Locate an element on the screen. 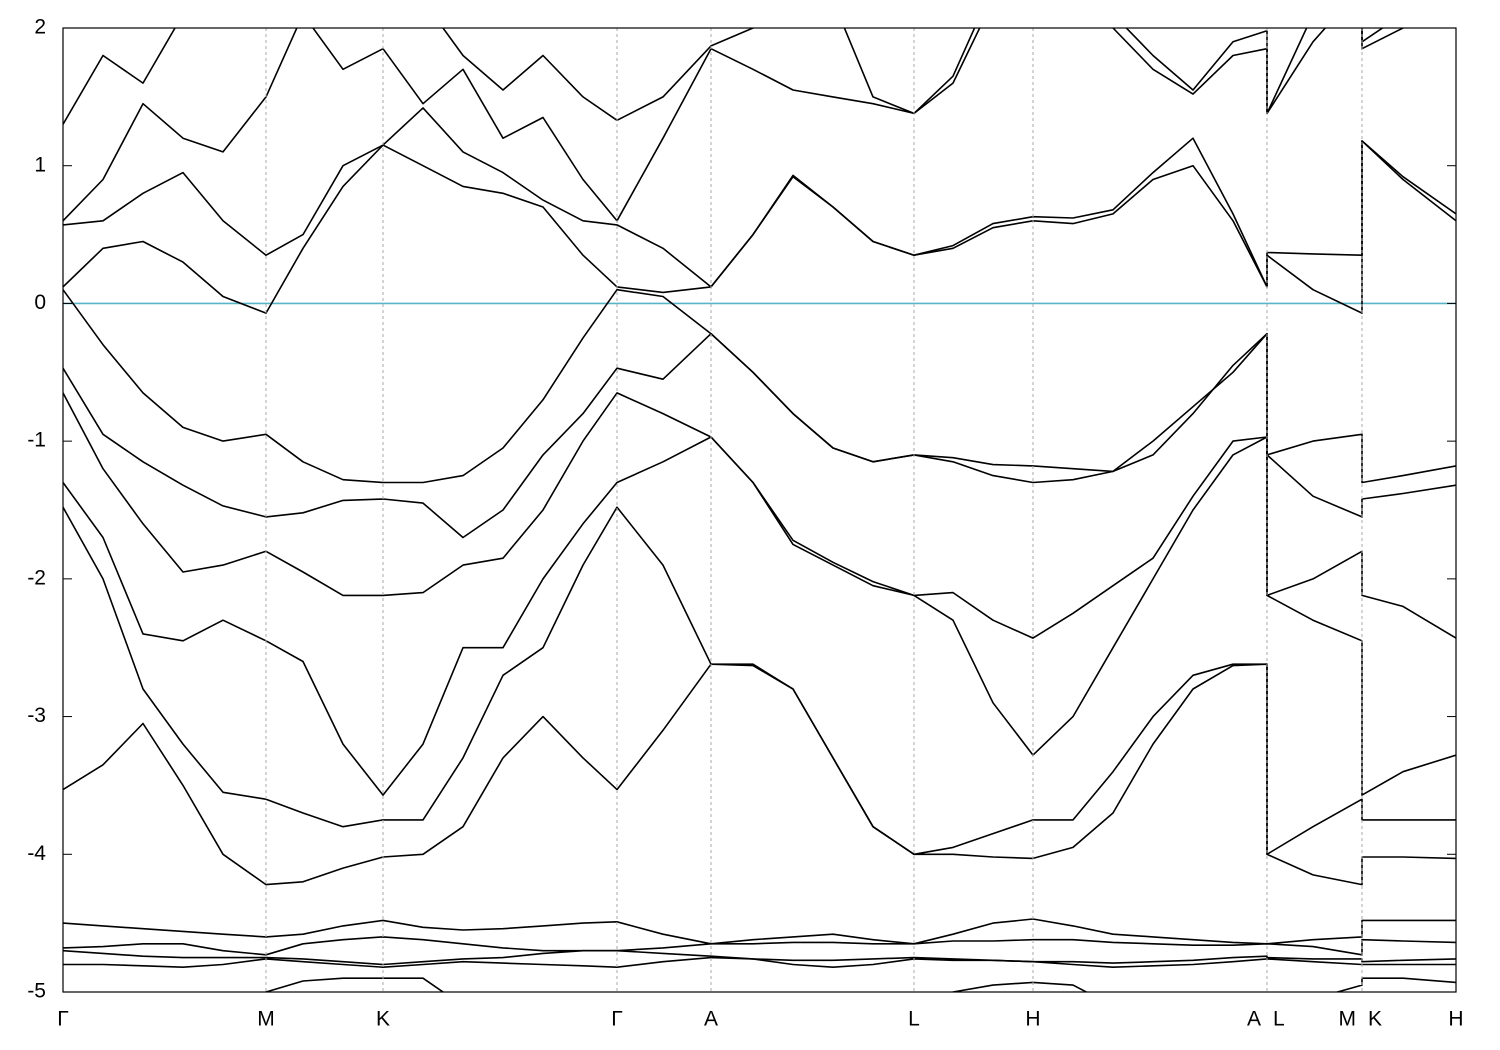 Image resolution: width=1500 pixels, height=1050 pixels. y-tick-label: -4 is located at coordinates (36, 853).